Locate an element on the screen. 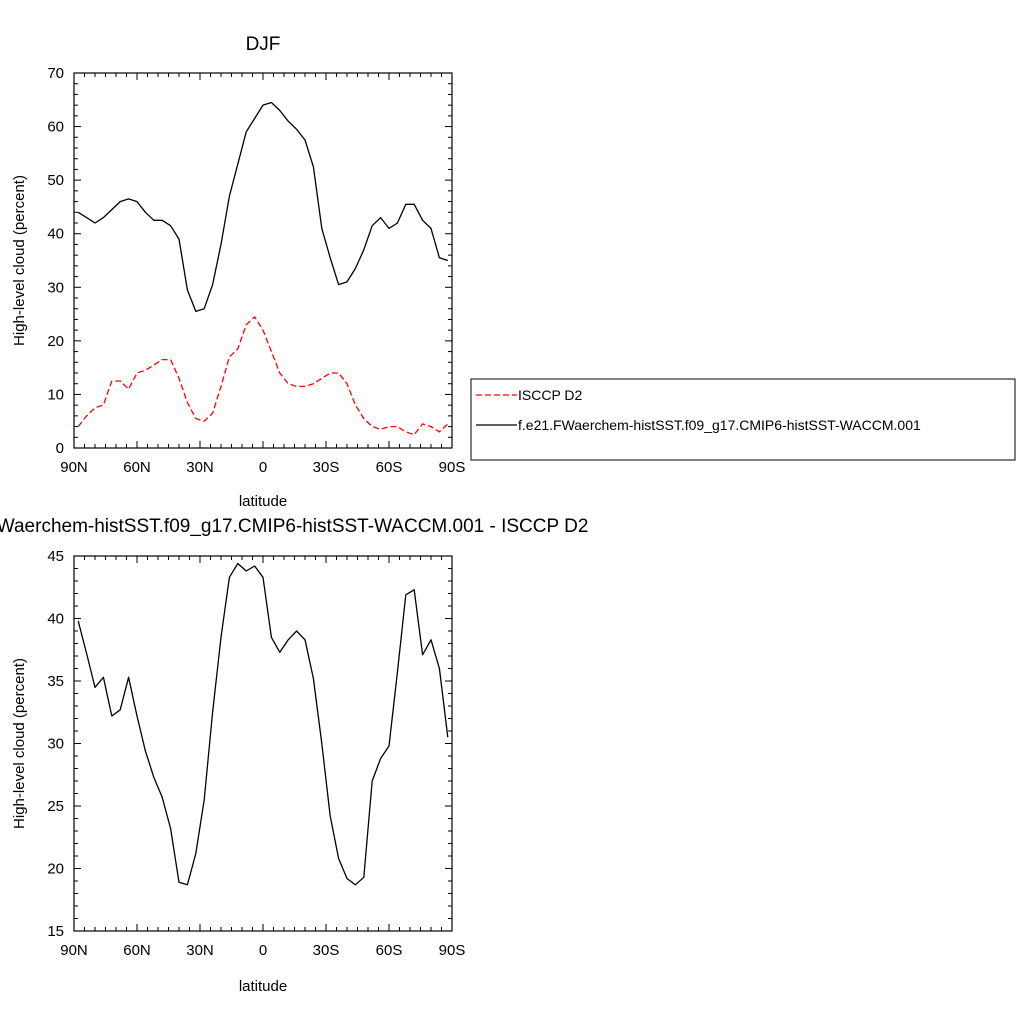 The width and height of the screenshot is (1024, 1024). top-x-tick-label: 90S is located at coordinates (452, 467).